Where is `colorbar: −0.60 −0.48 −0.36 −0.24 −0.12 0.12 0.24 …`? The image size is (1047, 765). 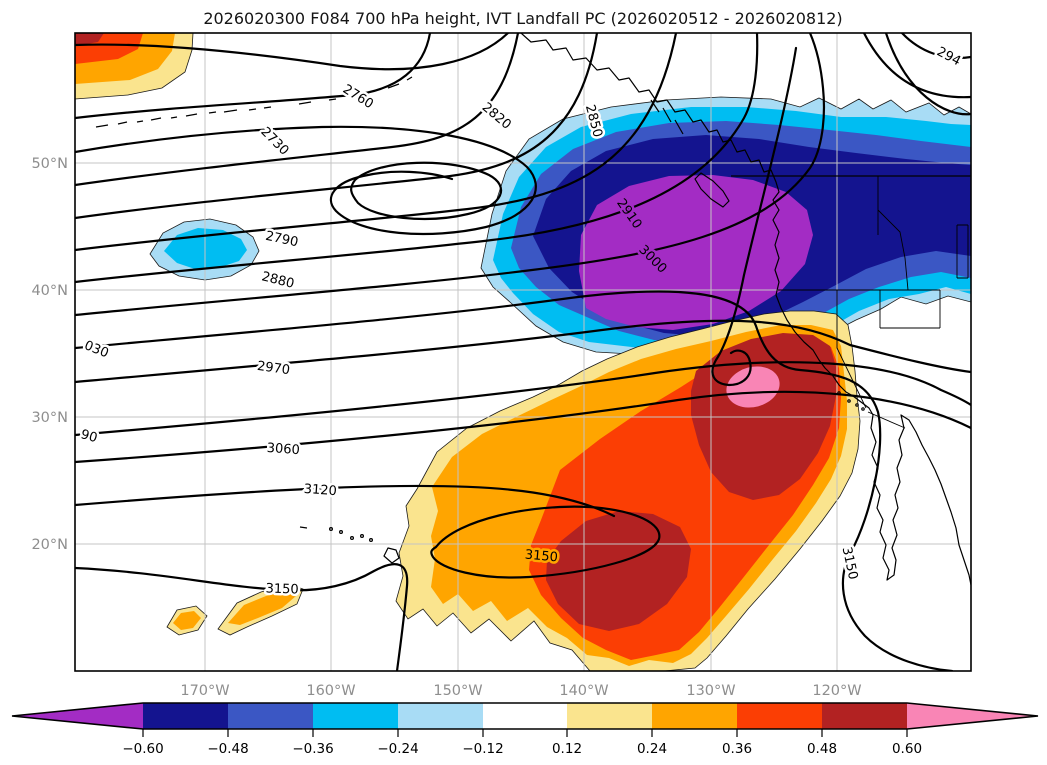 colorbar: −0.60 −0.48 −0.36 −0.24 −0.12 0.12 0.24 … is located at coordinates (525, 729).